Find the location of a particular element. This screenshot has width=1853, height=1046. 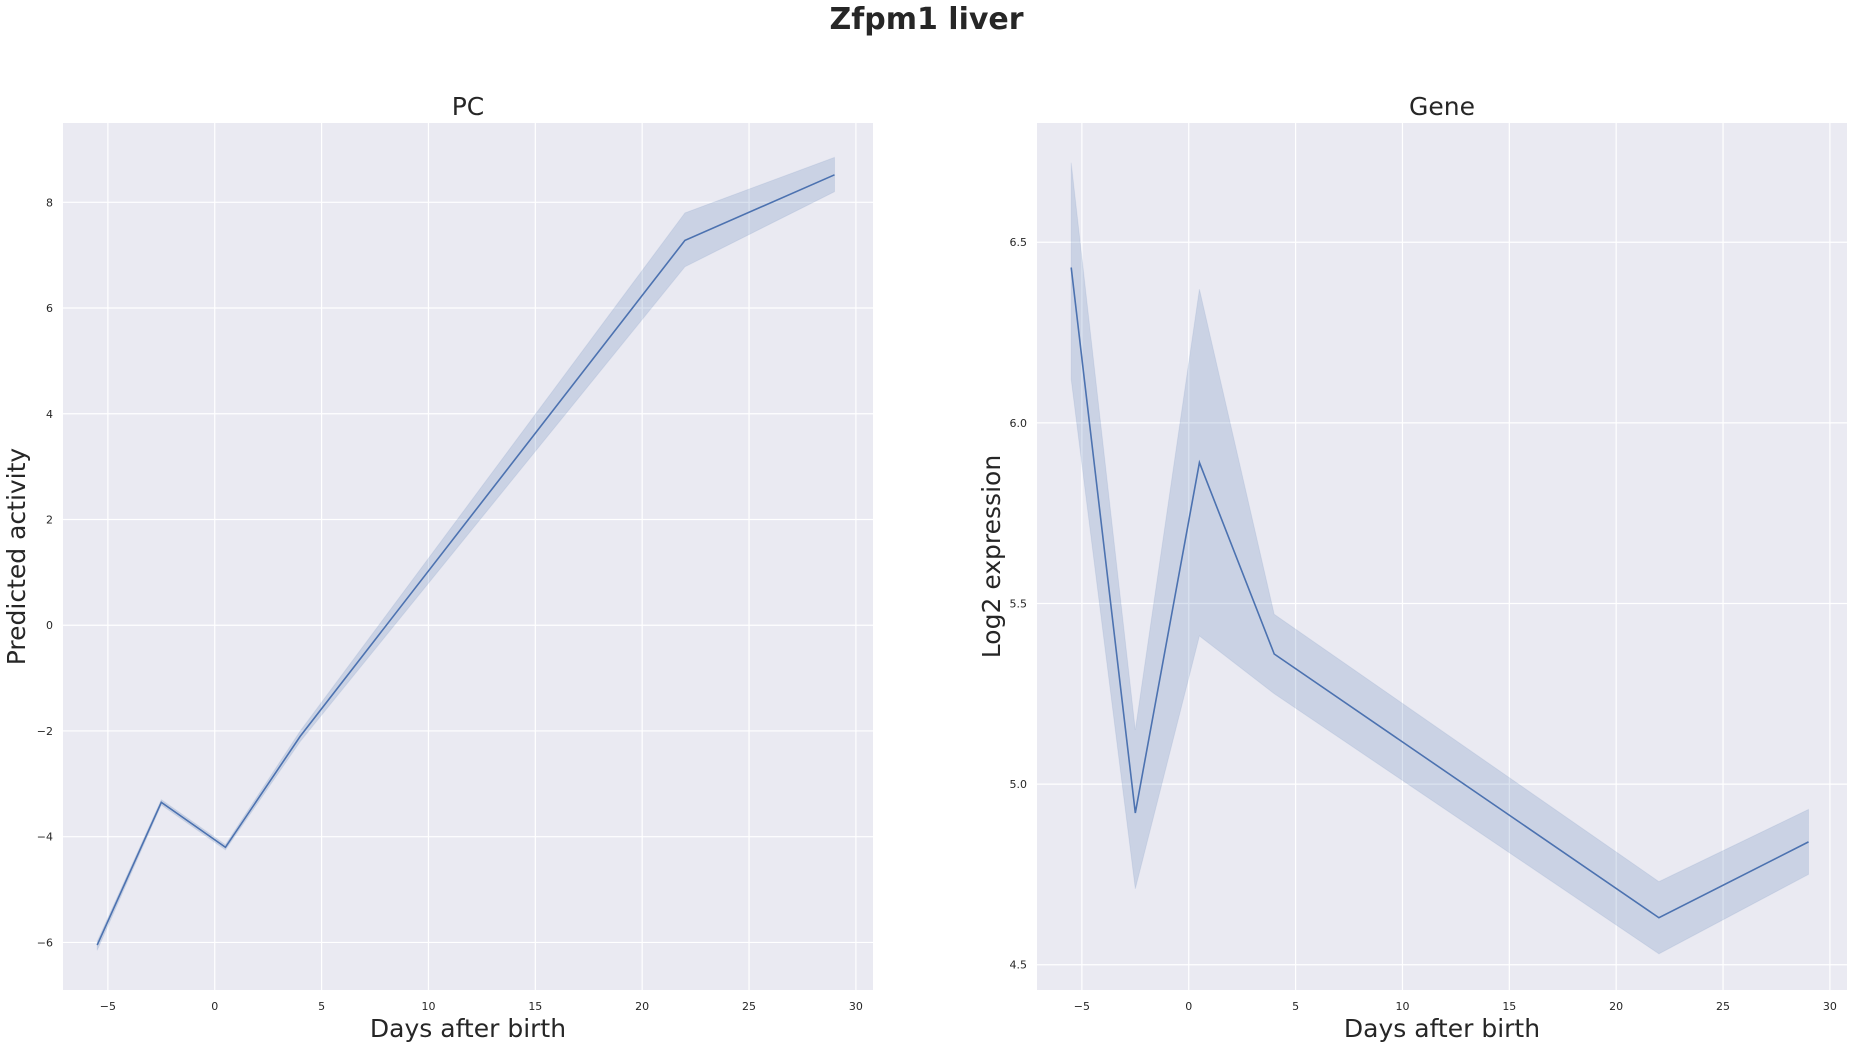

gene-x-tick-label: 20 is located at coordinates (1616, 1006).